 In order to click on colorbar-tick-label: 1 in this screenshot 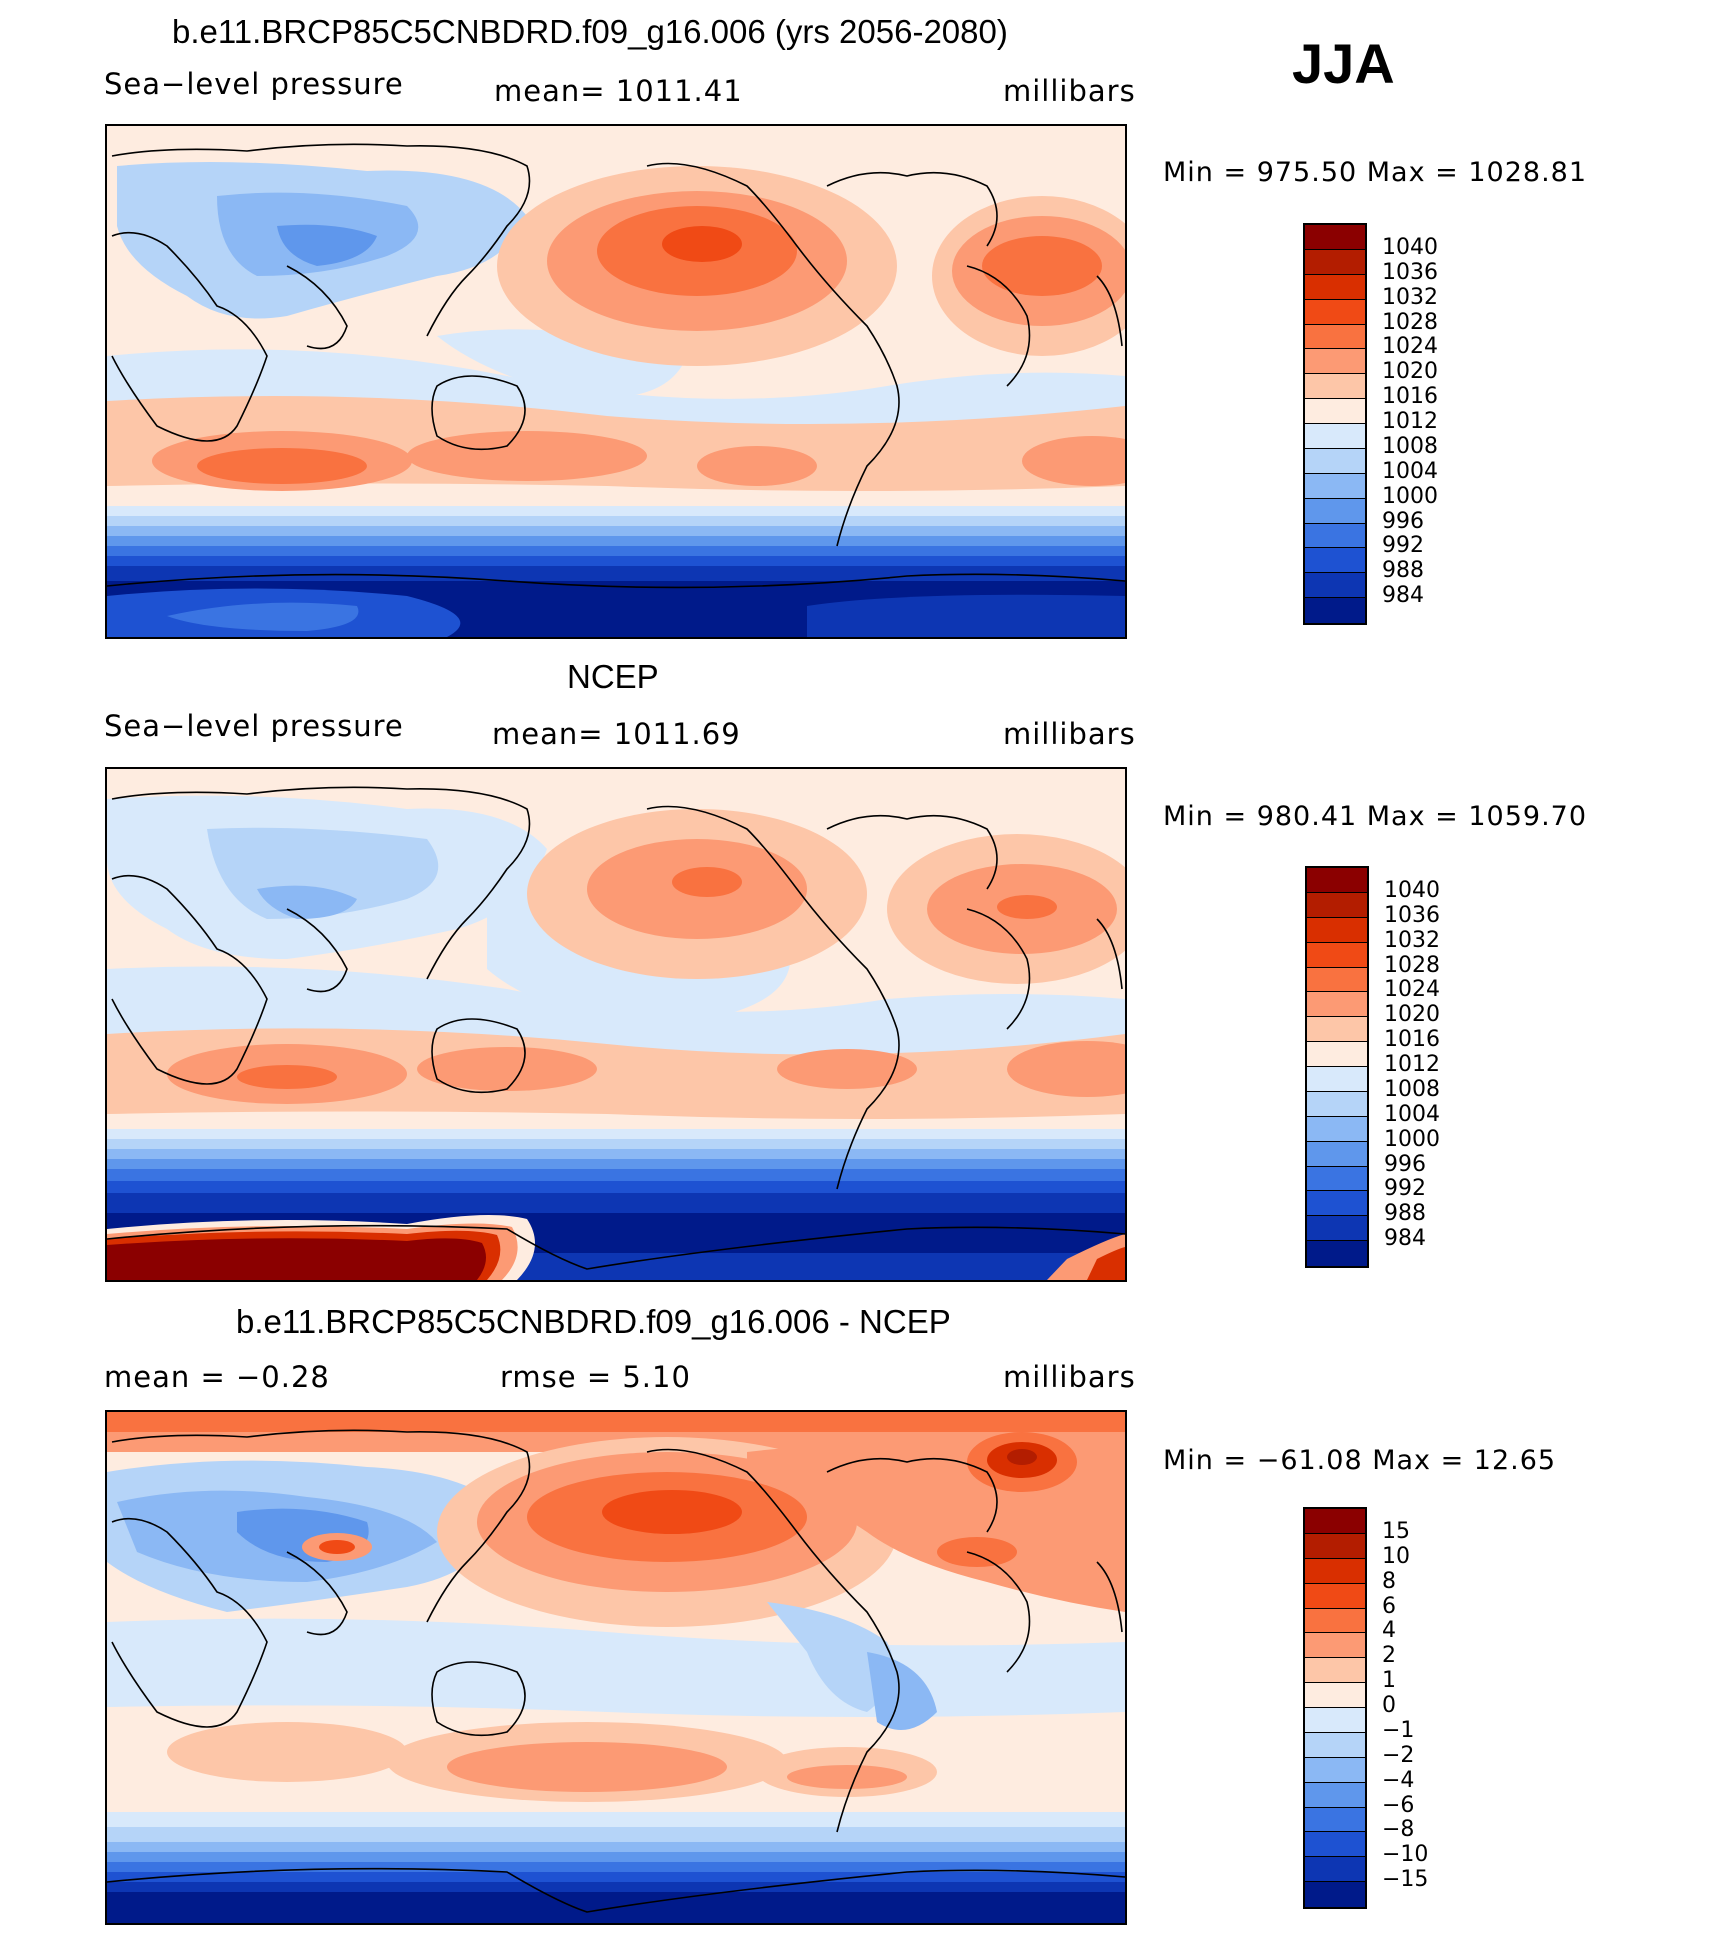, I will do `click(1389, 1681)`.